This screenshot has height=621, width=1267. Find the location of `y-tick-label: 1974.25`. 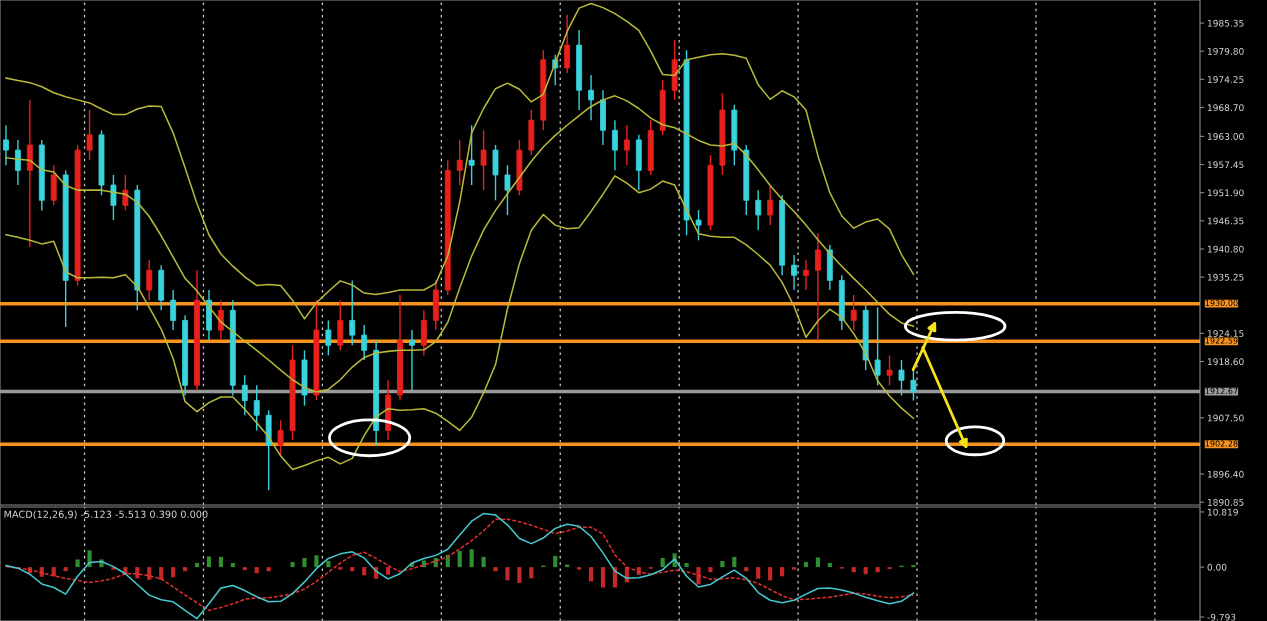

y-tick-label: 1974.25 is located at coordinates (1225, 79).